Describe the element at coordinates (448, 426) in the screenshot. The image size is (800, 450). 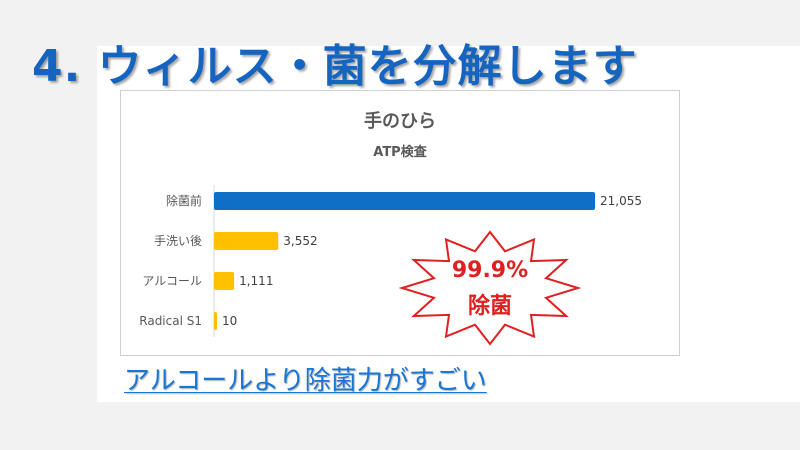
I see `slide-background-bottom` at that location.